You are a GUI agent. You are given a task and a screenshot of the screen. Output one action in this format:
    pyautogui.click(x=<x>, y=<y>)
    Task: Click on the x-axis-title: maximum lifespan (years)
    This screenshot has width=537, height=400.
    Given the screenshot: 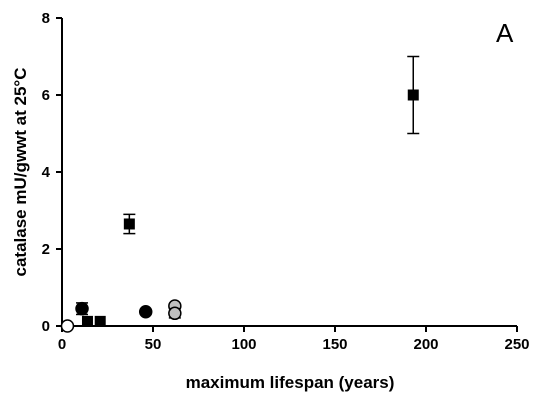 What is the action you would take?
    pyautogui.click(x=290, y=382)
    